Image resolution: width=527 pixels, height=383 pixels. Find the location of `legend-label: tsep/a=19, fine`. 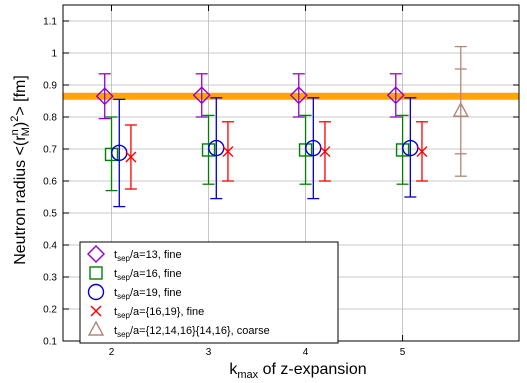

legend-label: tsep/a=19, fine is located at coordinates (148, 294).